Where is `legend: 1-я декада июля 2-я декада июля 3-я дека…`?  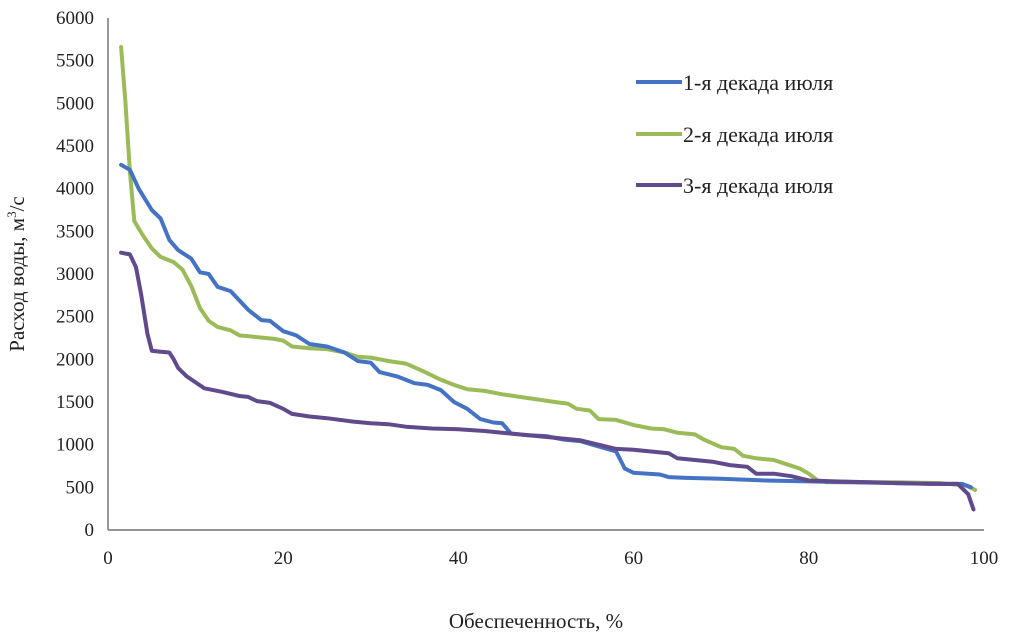 legend: 1-я декада июля 2-я декада июля 3-я дека… is located at coordinates (734, 134).